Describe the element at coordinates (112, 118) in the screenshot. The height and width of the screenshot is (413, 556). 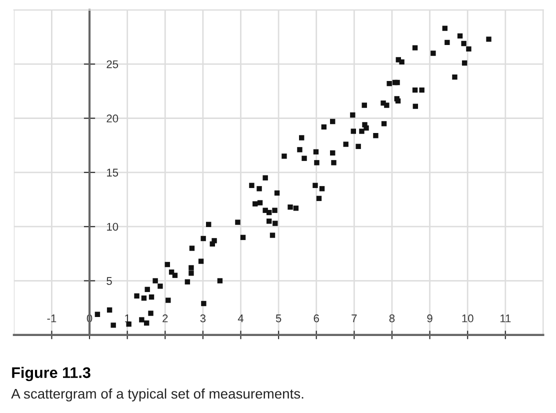
I see `y-tick-label: 20` at that location.